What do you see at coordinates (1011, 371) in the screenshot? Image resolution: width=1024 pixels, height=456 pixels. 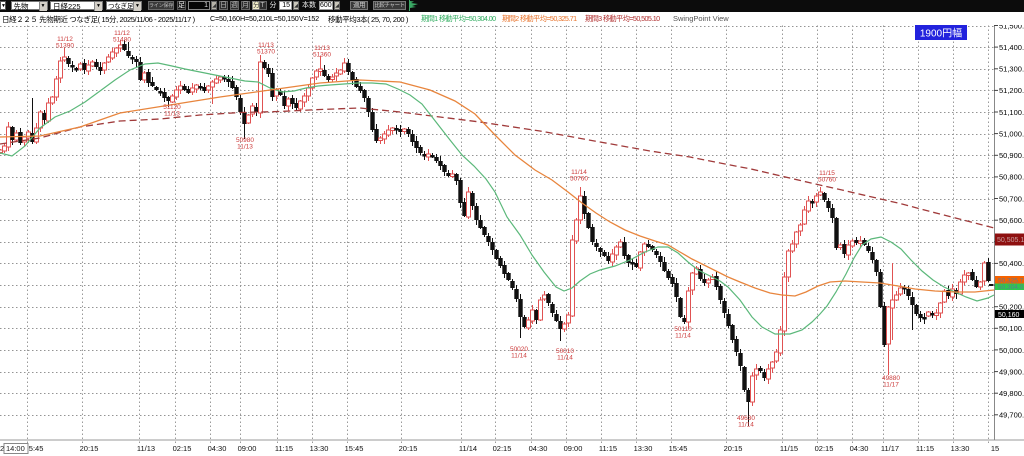 I see `svg-text: 49,900.0` at bounding box center [1011, 371].